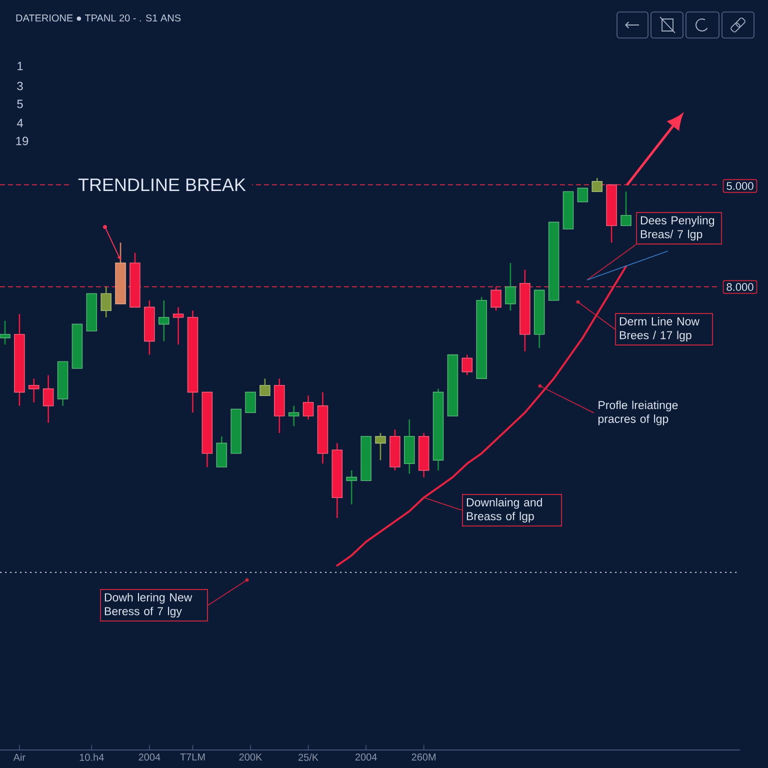  I want to click on x-tick-label: 25/K, so click(308, 757).